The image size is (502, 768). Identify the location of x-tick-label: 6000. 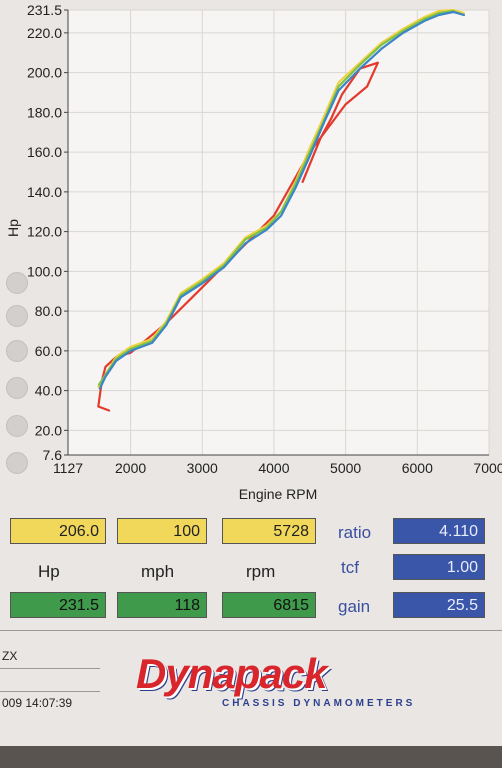
(417, 468).